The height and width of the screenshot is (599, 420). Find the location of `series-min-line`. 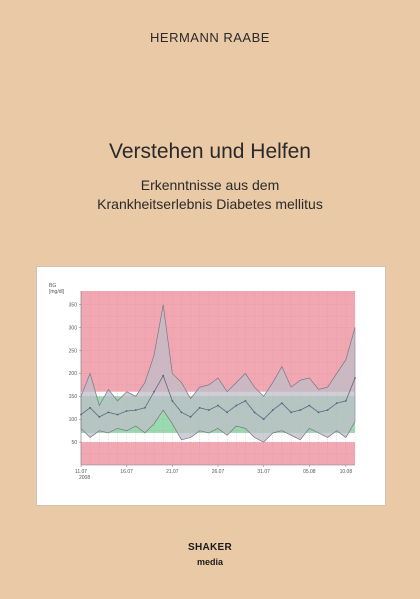

series-min-line is located at coordinates (218, 426).